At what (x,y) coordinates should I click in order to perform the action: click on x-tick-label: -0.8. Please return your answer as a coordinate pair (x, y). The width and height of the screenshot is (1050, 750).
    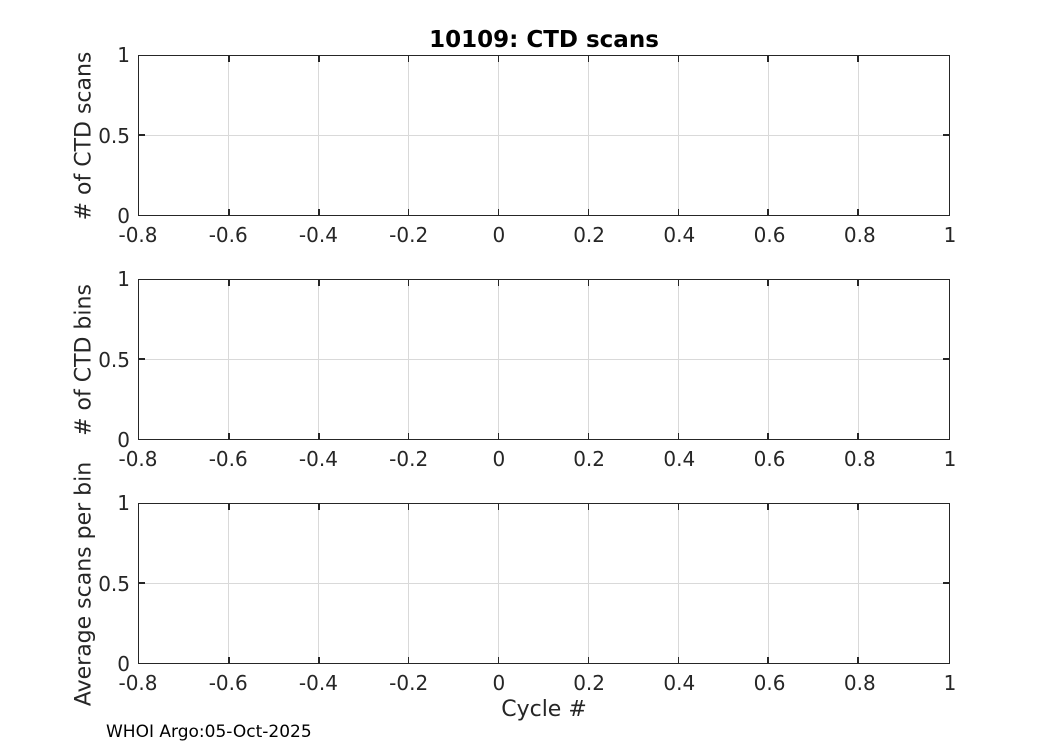
    Looking at the image, I should click on (138, 683).